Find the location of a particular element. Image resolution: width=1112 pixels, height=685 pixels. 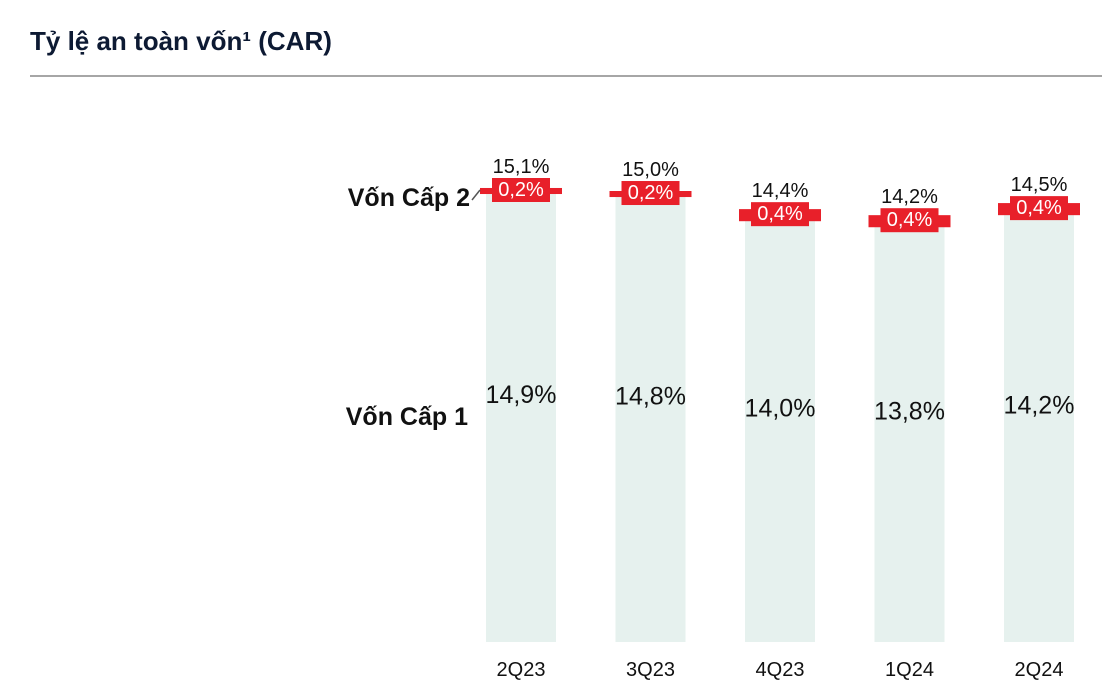

series-label-tier2: Vốn Cấp 2 is located at coordinates (409, 198).